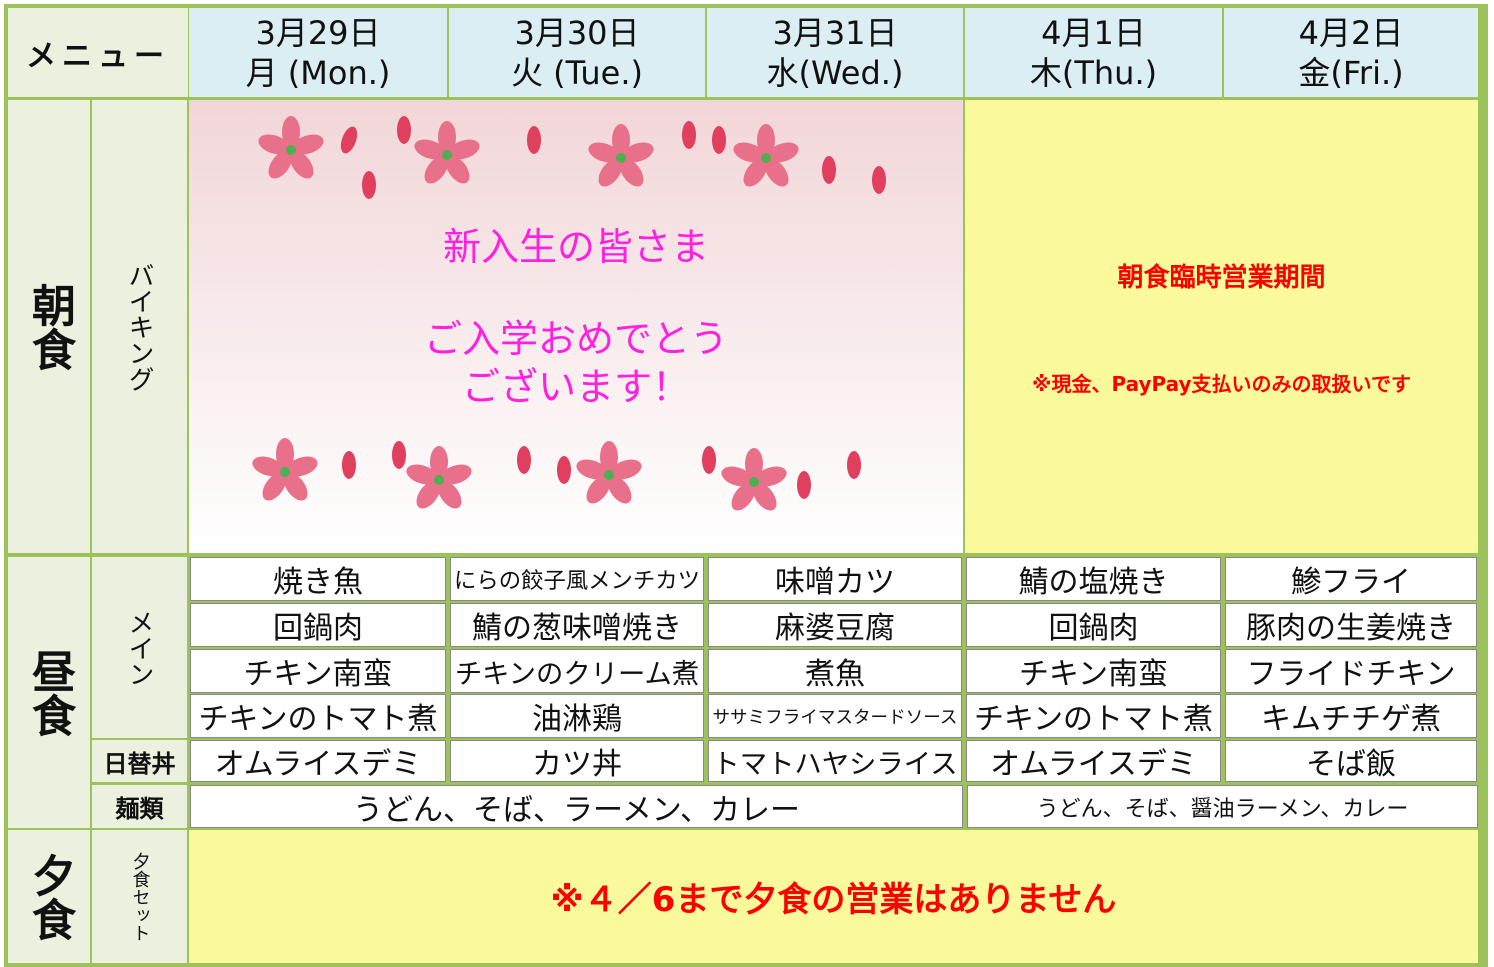 The height and width of the screenshot is (967, 1494). I want to click on notice-note: ※現金、PayPay支払いのみの取扱いです, so click(1221, 383).